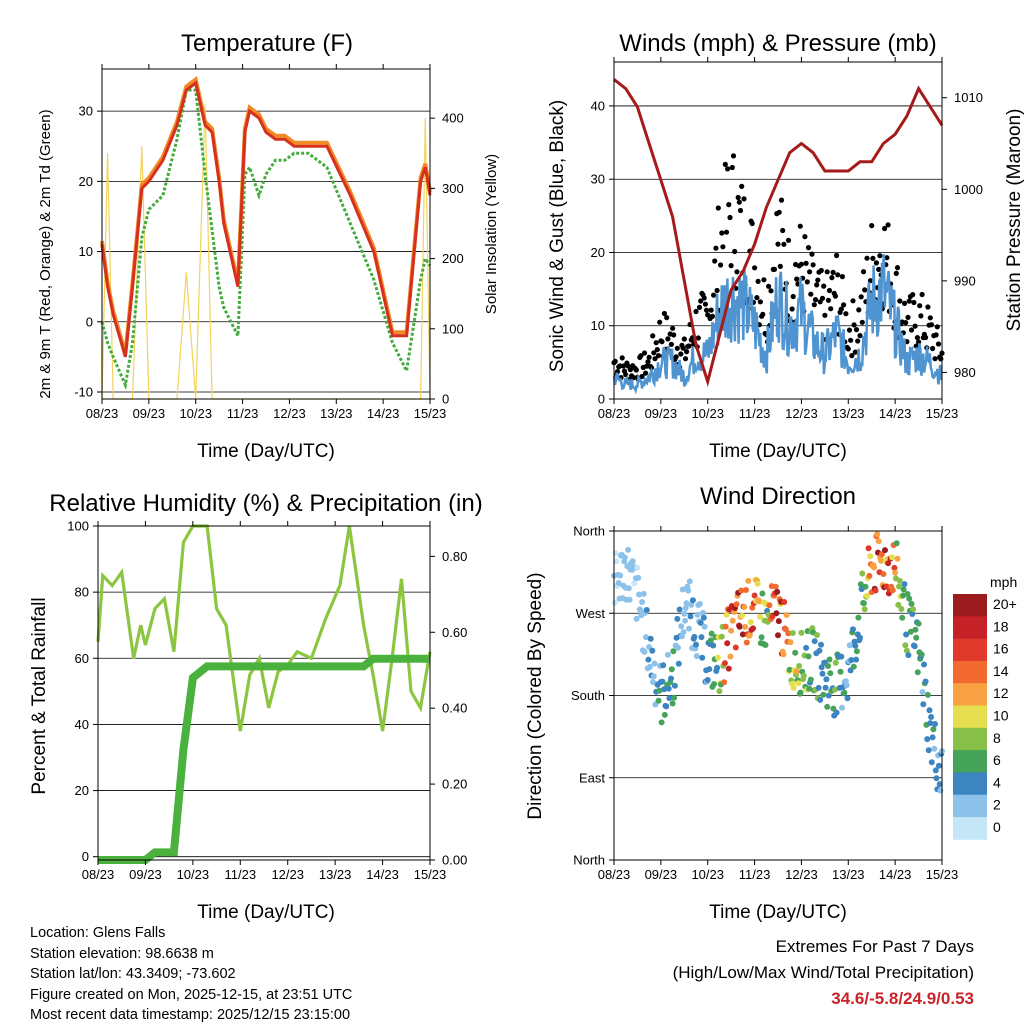  I want to click on temperature-xlabel: Time (Day/UTC), so click(266, 451).